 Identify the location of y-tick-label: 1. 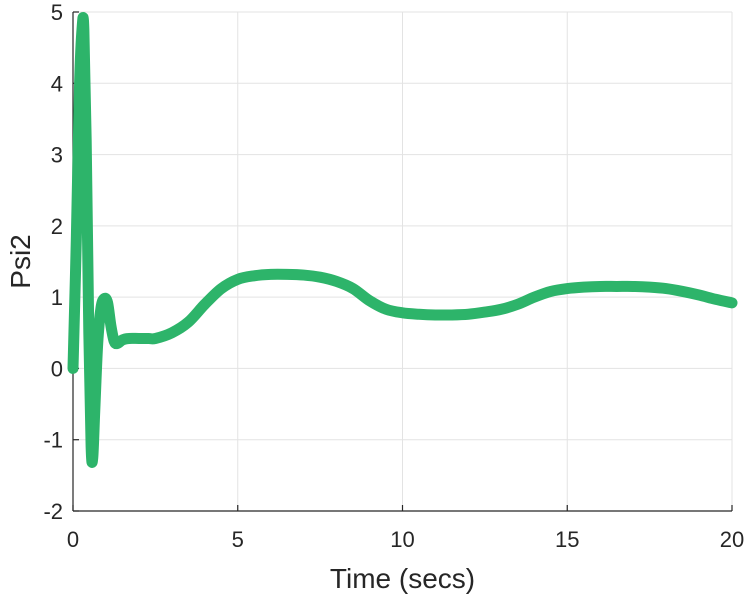
(57, 297).